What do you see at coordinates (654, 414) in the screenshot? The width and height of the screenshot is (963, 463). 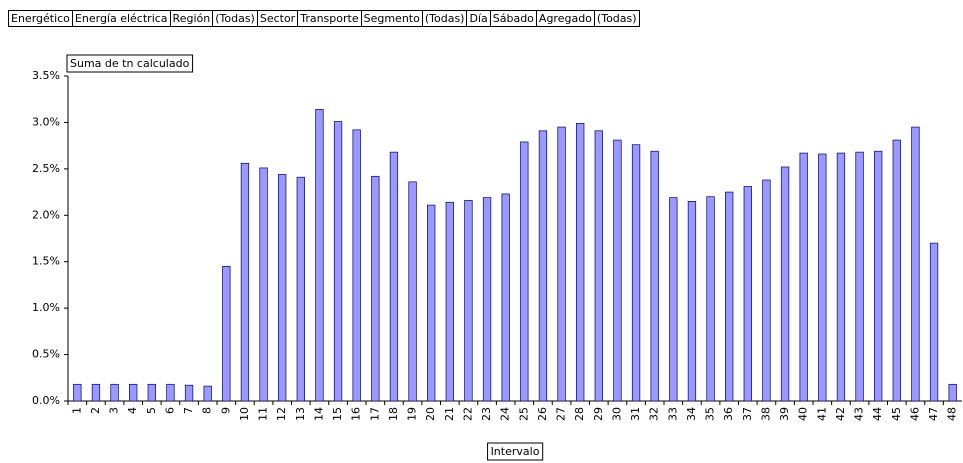 I see `x-tick-label: 32` at bounding box center [654, 414].